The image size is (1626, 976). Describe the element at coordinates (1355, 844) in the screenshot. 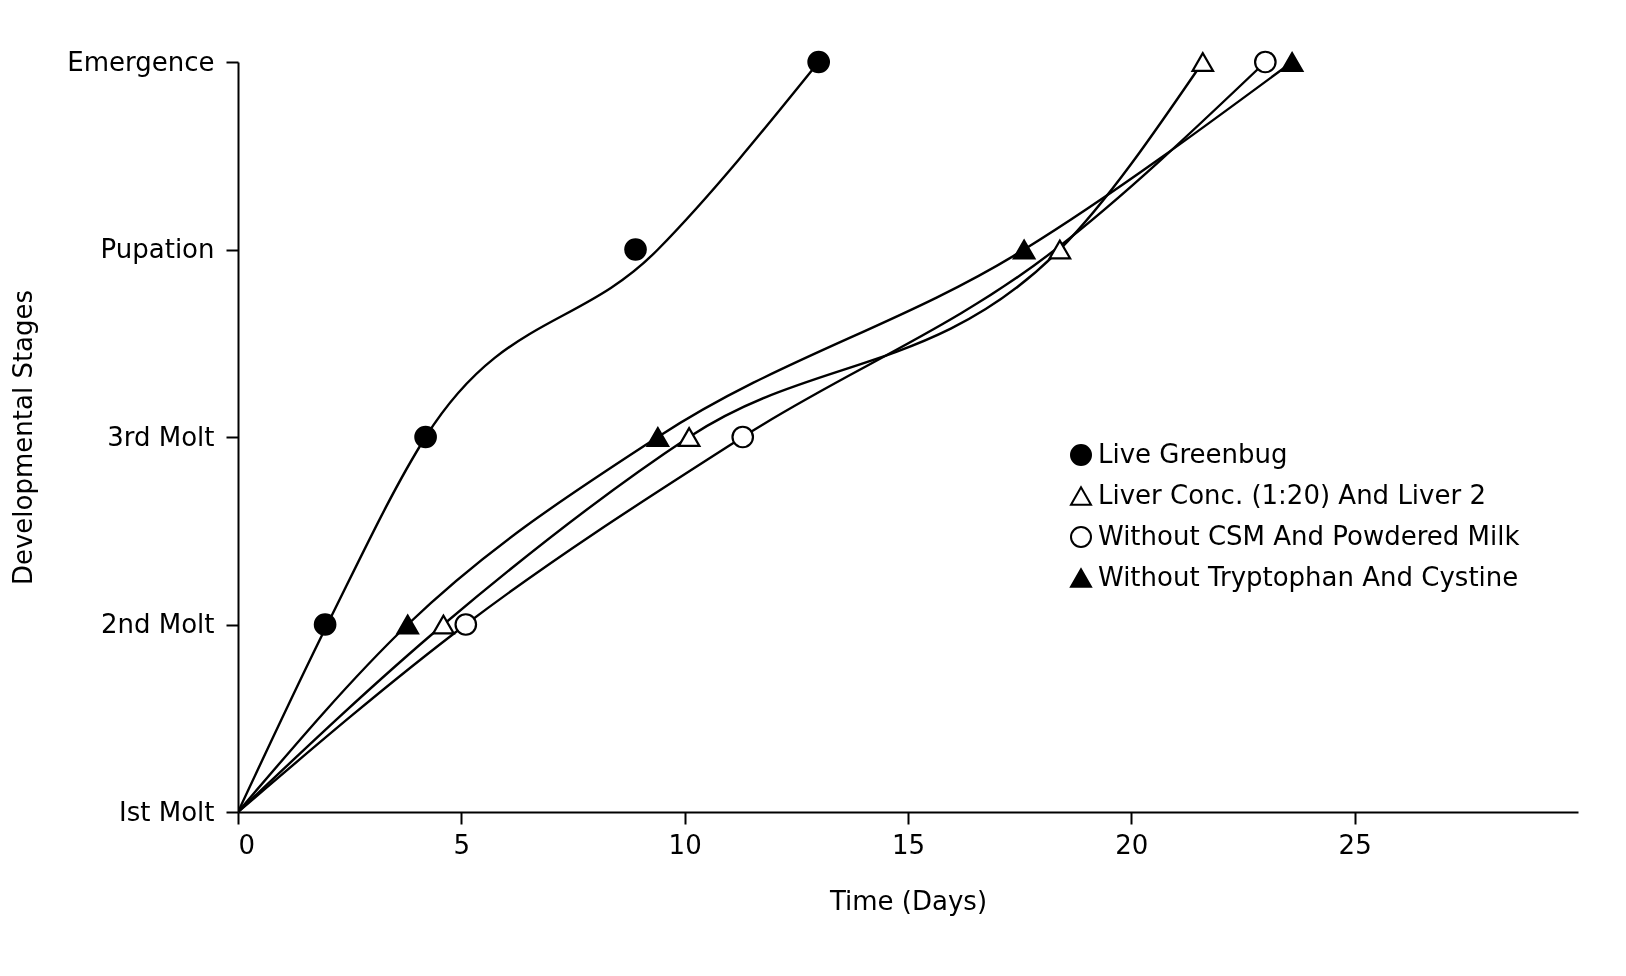

I see `x-tick-label: 25` at that location.